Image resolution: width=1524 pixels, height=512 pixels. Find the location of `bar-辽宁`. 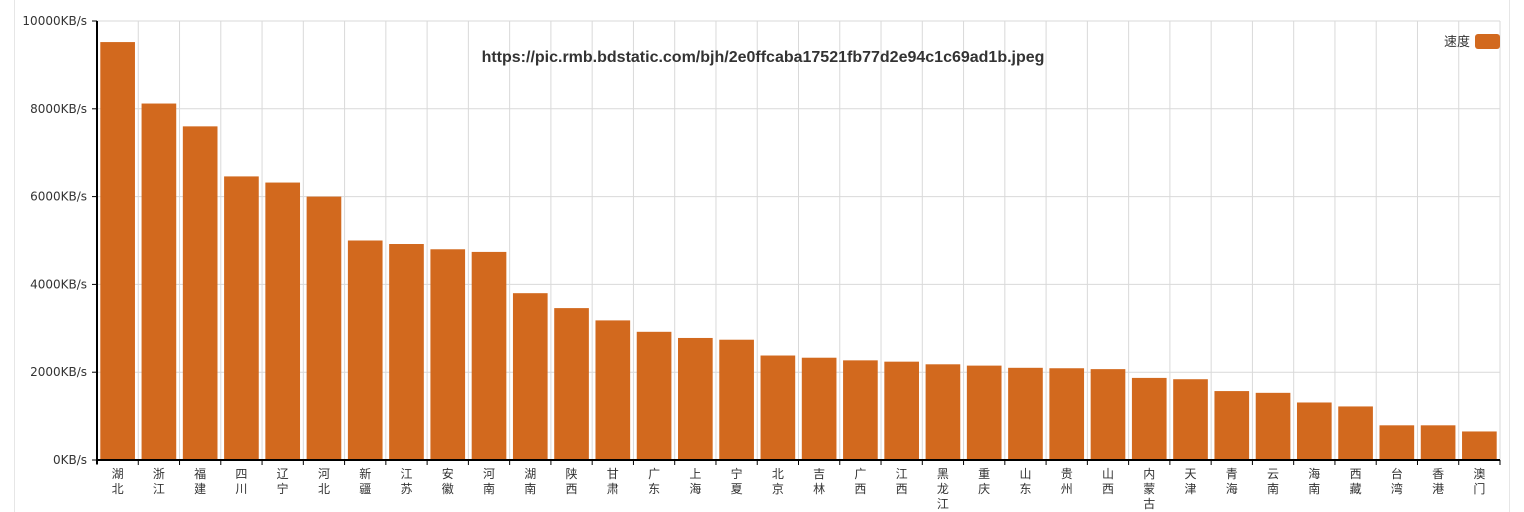

bar-辽宁 is located at coordinates (283, 321).